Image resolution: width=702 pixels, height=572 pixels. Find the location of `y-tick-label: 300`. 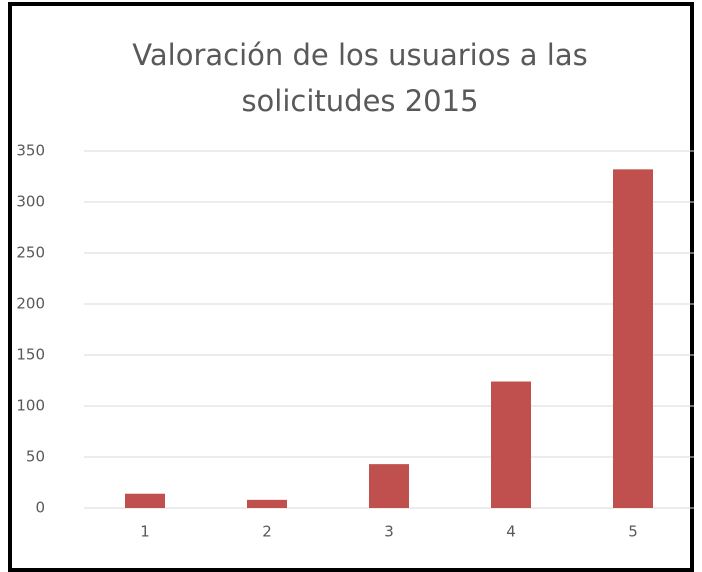

y-tick-label: 300 is located at coordinates (30, 202).